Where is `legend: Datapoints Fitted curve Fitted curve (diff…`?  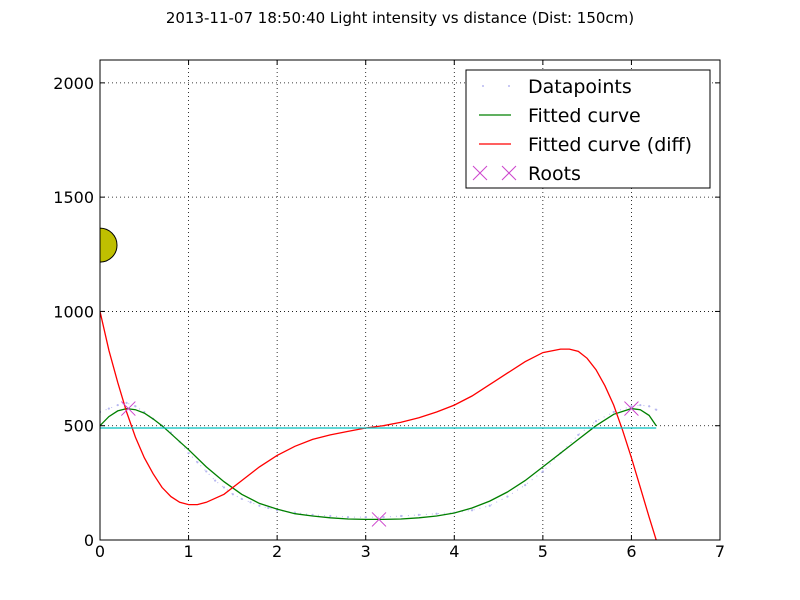 legend: Datapoints Fitted curve Fitted curve (diff… is located at coordinates (588, 129).